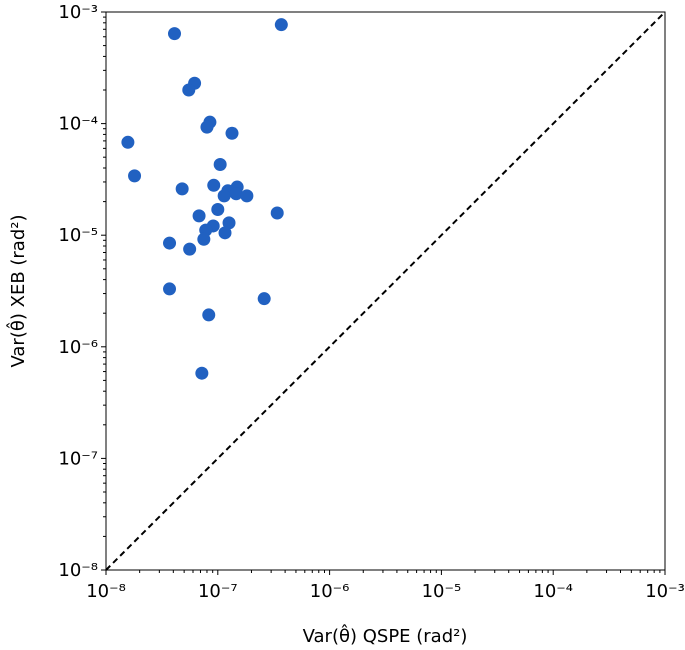 Image resolution: width=685 pixels, height=650 pixels. Describe the element at coordinates (665, 591) in the screenshot. I see `x-tick-label: 10⁻³` at that location.